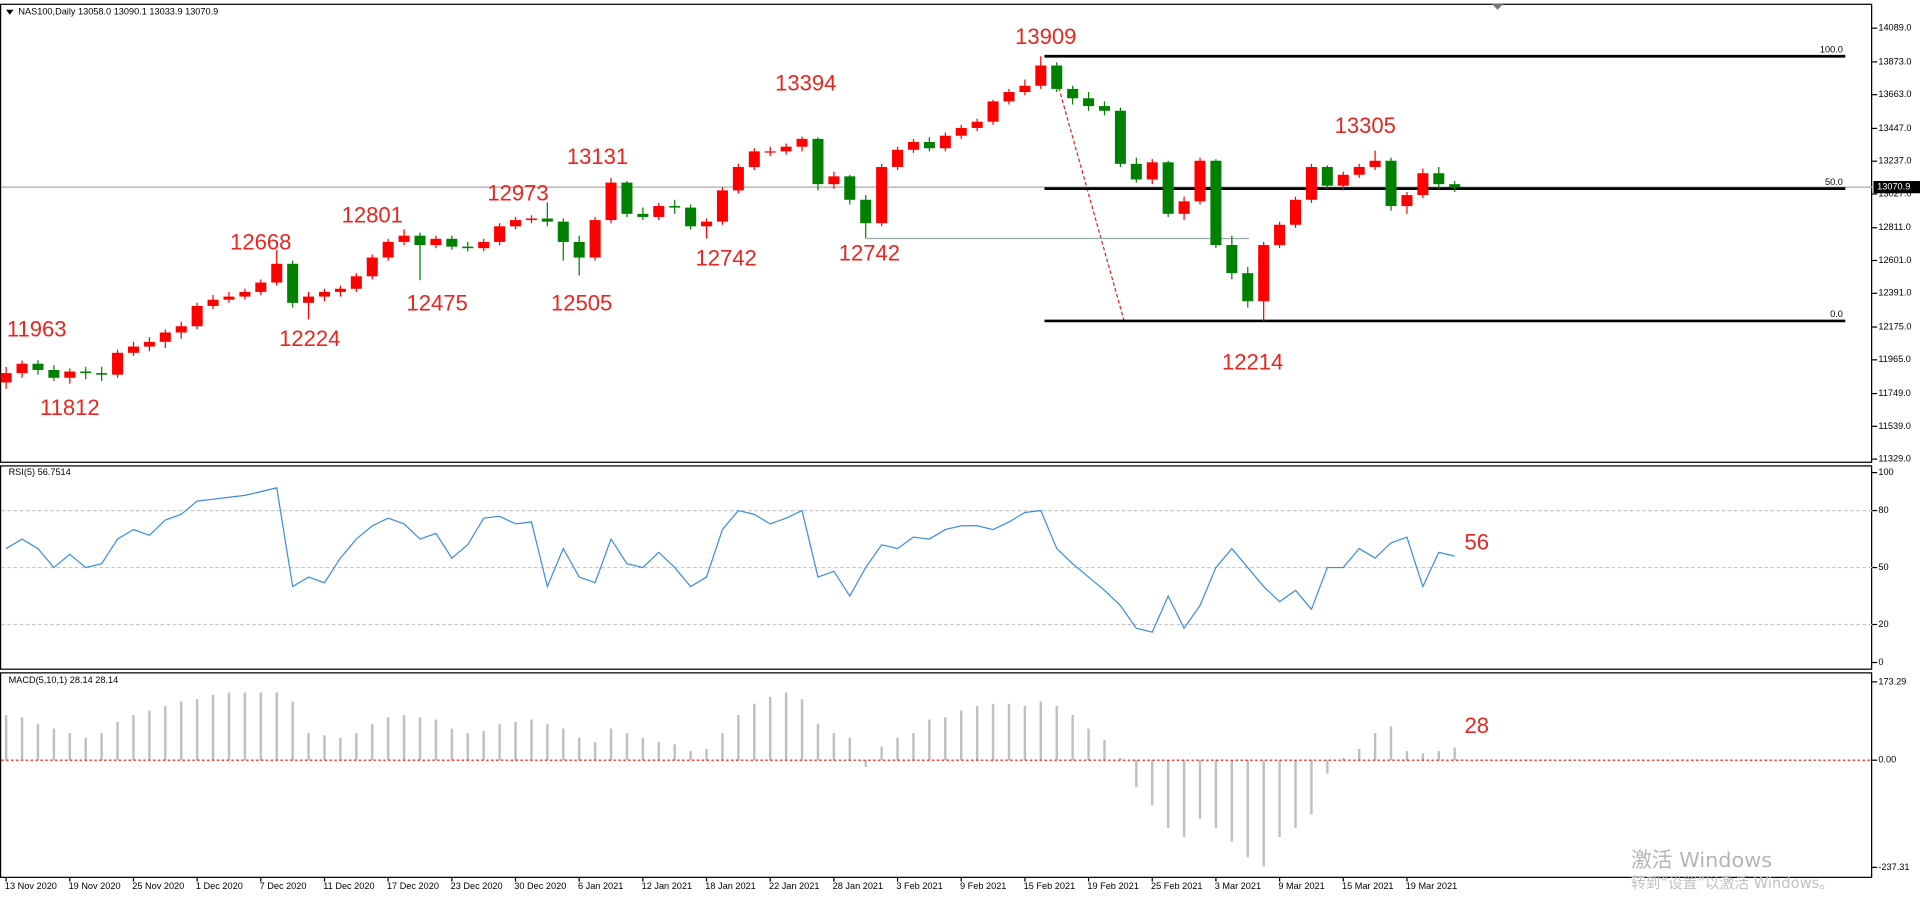 The width and height of the screenshot is (1920, 900). I want to click on y-tick-label: 14089.0, so click(1894, 28).